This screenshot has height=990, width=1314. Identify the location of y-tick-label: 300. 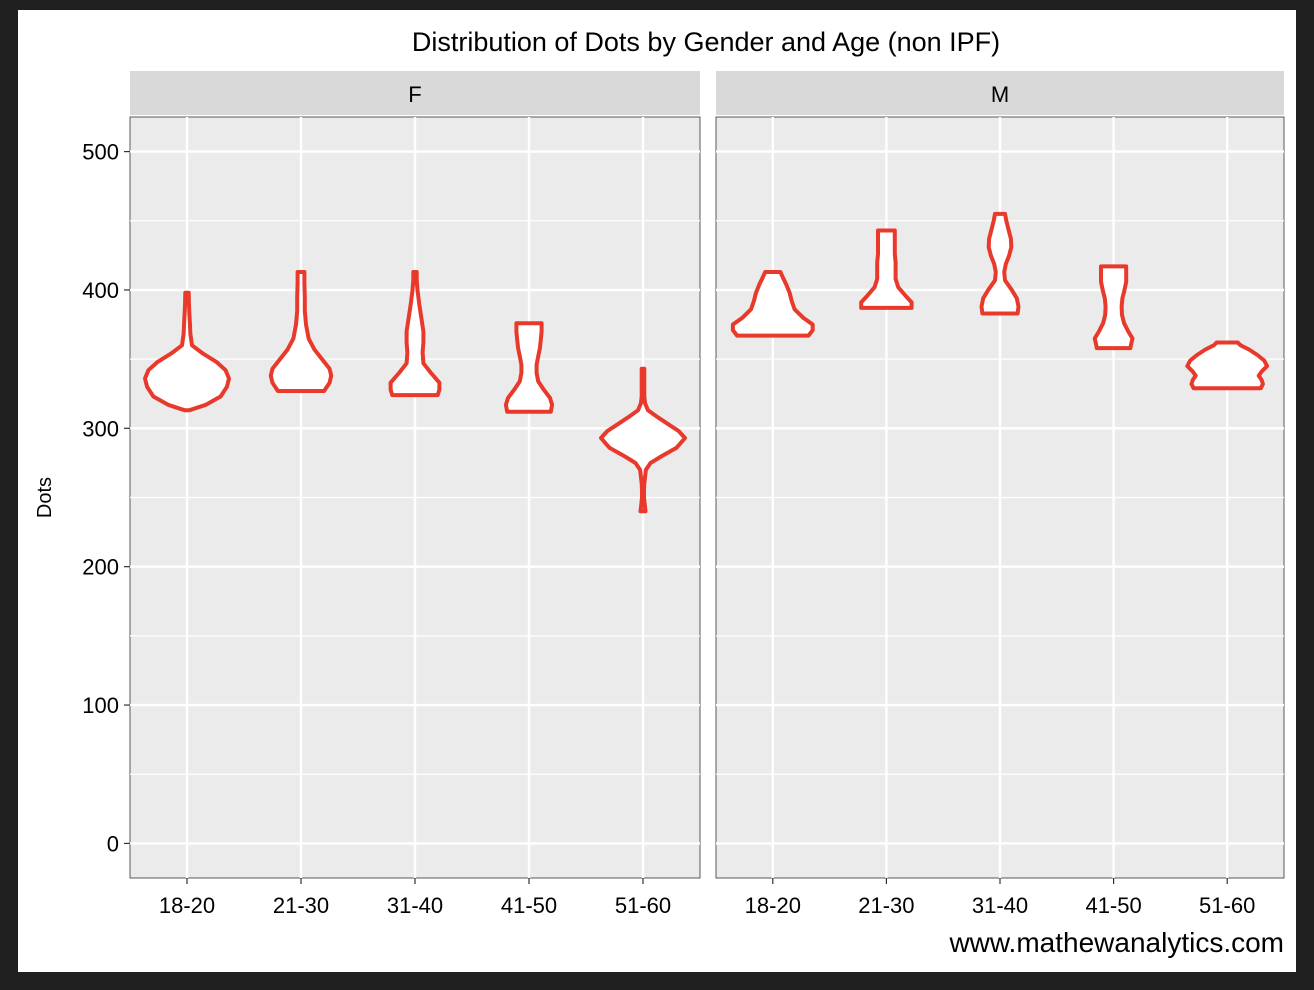
(100, 428).